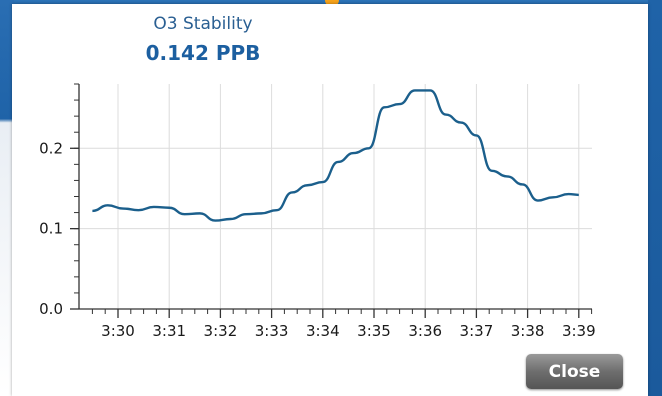 The image size is (662, 396). I want to click on y-tick-label: 0.0, so click(51, 309).